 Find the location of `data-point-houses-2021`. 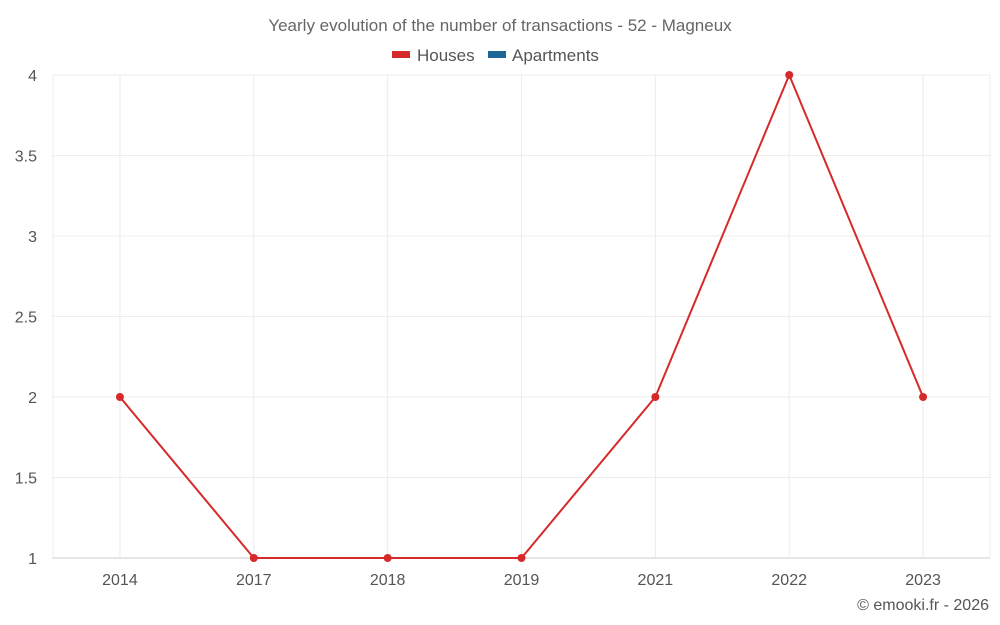

data-point-houses-2021 is located at coordinates (655, 397).